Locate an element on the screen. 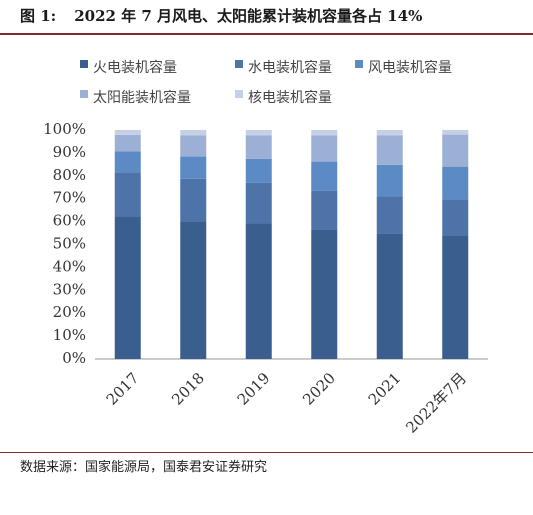  y-tick-label: 70% is located at coordinates (69, 198).